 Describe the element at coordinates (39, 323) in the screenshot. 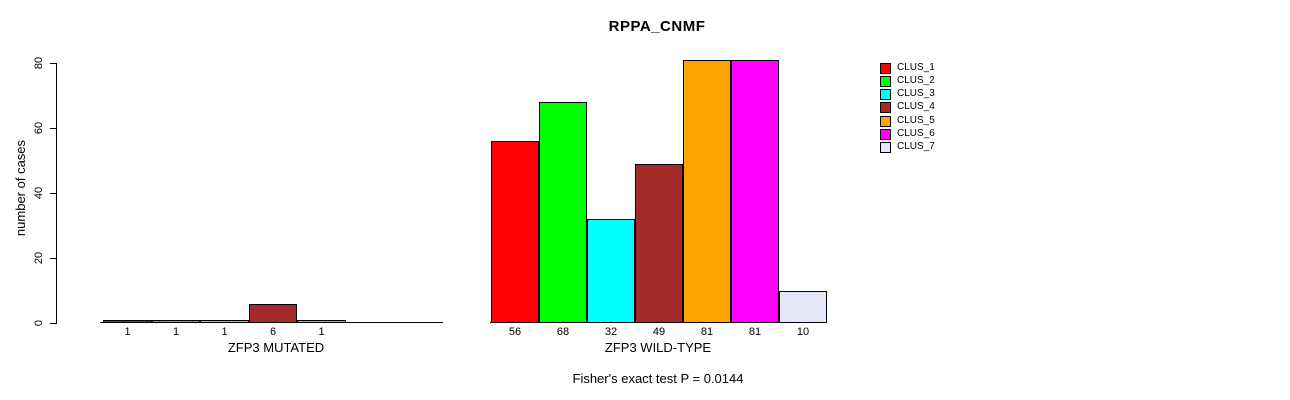

I see `y-tick-label: 0` at that location.